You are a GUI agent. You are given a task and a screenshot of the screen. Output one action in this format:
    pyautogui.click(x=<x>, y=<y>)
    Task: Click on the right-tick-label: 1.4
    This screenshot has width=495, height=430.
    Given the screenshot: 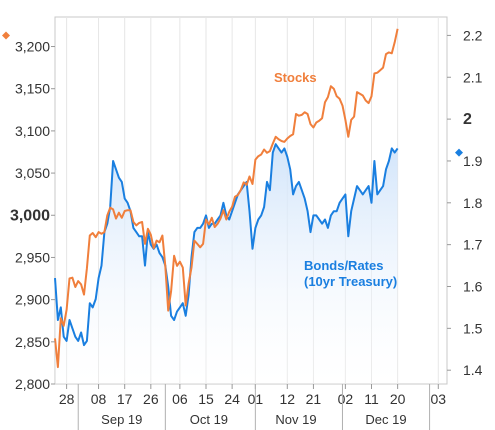 What is the action you would take?
    pyautogui.click(x=473, y=370)
    